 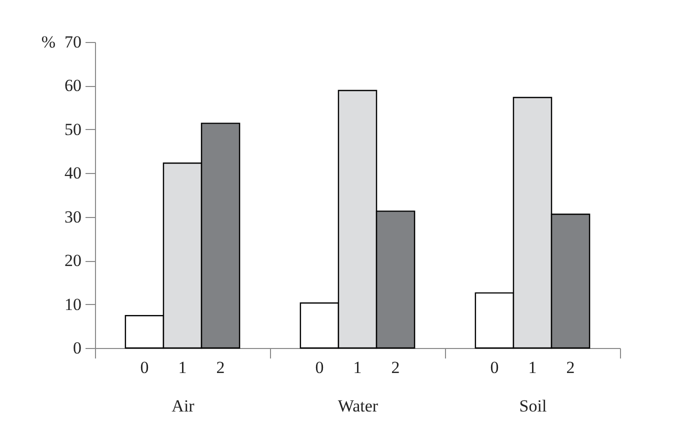 I want to click on y-tick-label: 50, so click(x=73, y=129).